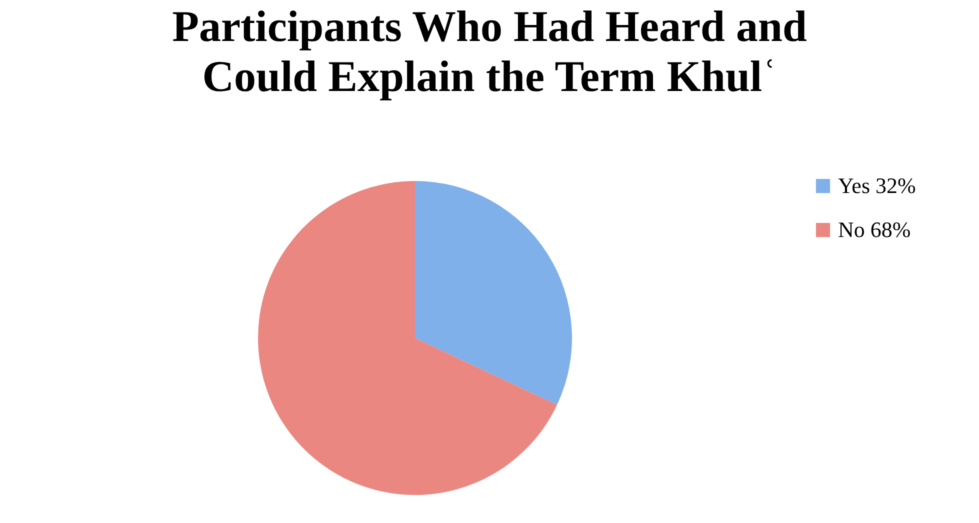 Image resolution: width=979 pixels, height=523 pixels. Describe the element at coordinates (489, 51) in the screenshot. I see `chart-title: Participants Who Had Heard and Could Explain the Term Khulʿ` at that location.